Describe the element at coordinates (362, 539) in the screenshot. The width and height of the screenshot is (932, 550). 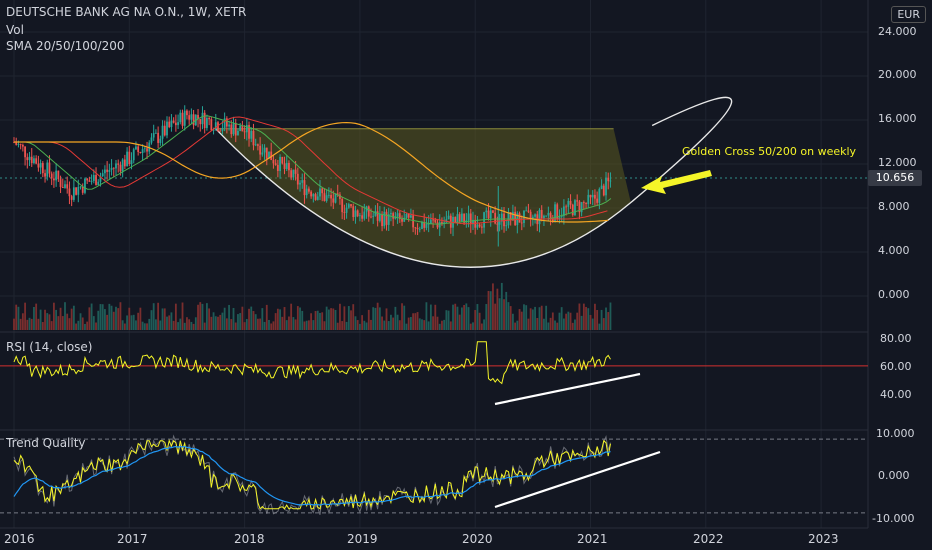
I see `time-tick: 2019` at that location.